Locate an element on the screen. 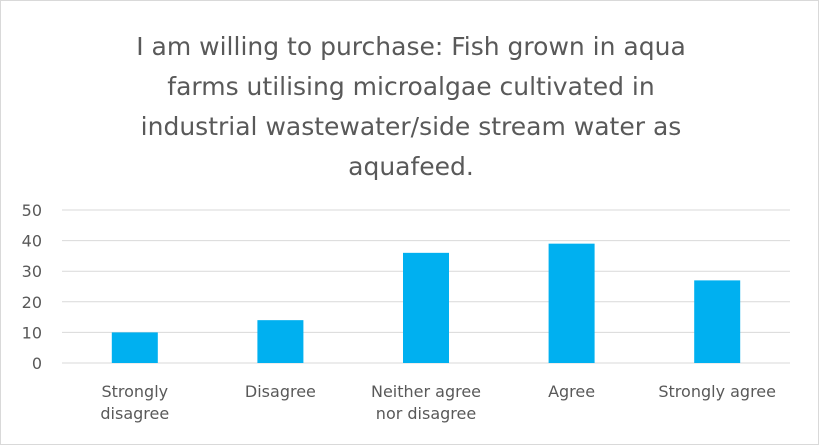 Image resolution: width=819 pixels, height=445 pixels. x-category-label-line: nor disagree is located at coordinates (426, 413).